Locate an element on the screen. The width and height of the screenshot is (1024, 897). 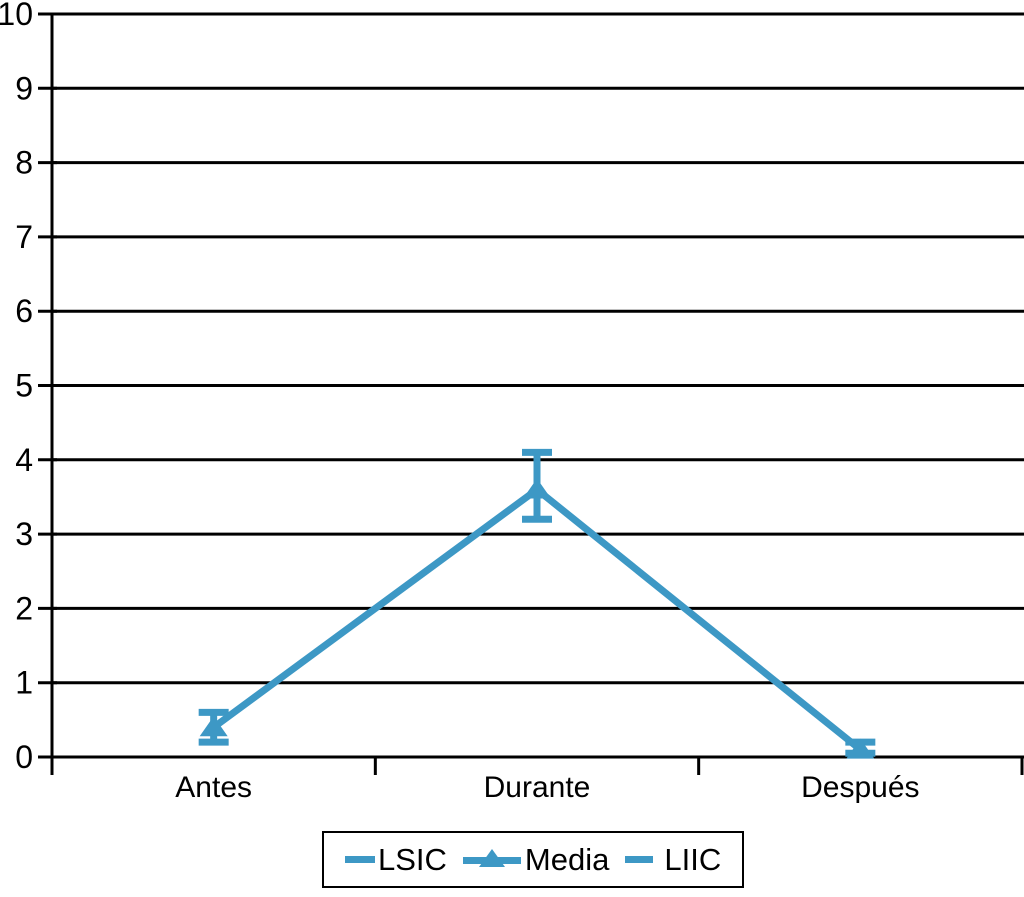
x-category-label: Después is located at coordinates (860, 787).